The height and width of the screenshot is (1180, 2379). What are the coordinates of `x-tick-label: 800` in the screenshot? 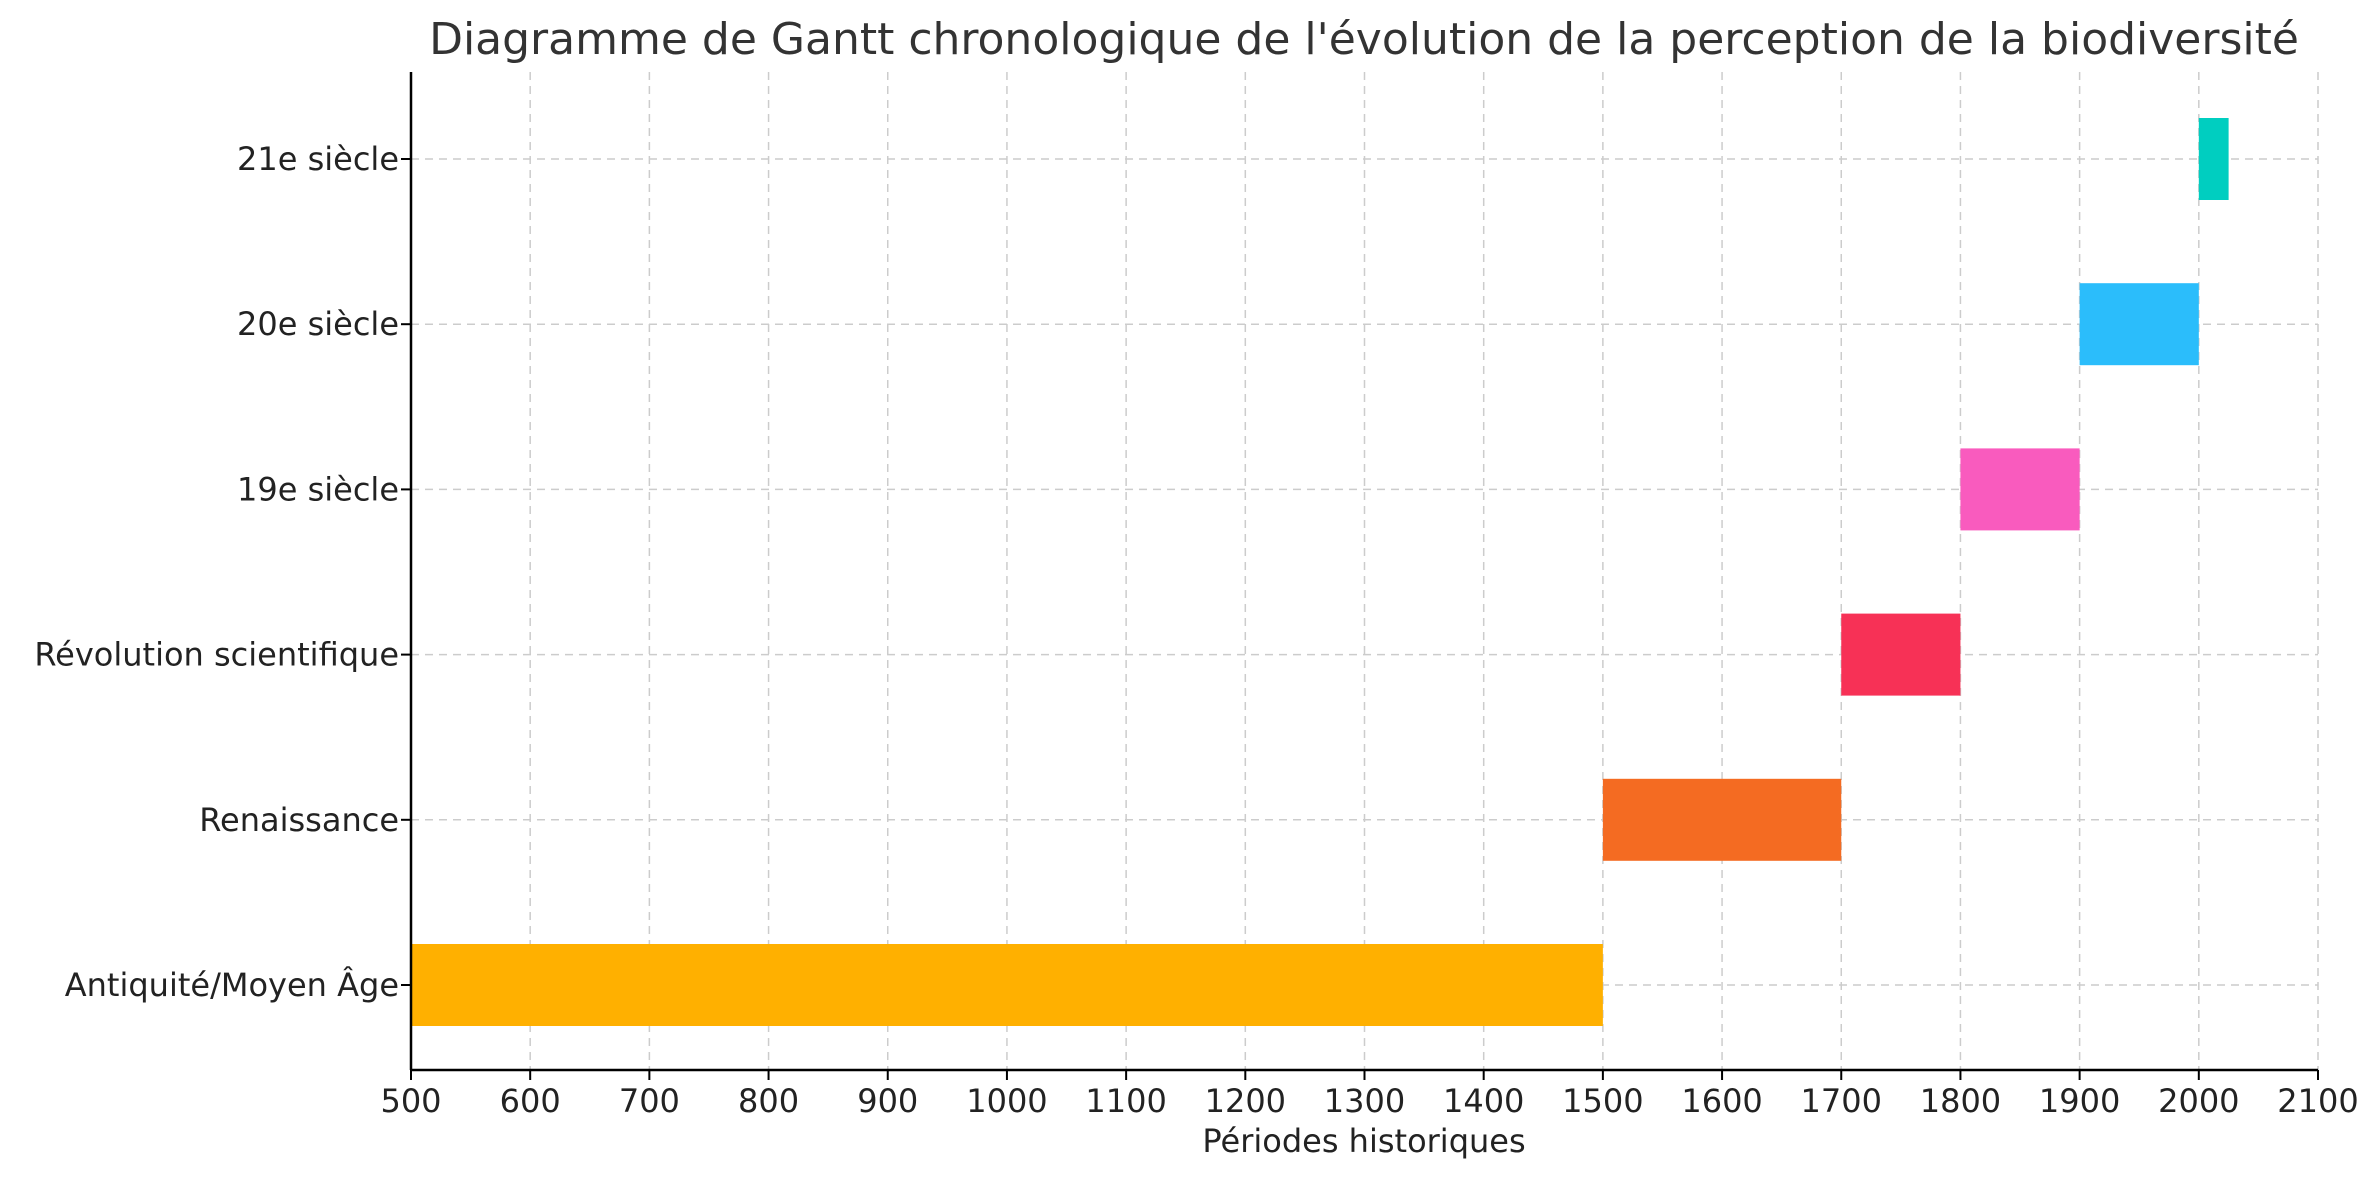 It's located at (768, 1101).